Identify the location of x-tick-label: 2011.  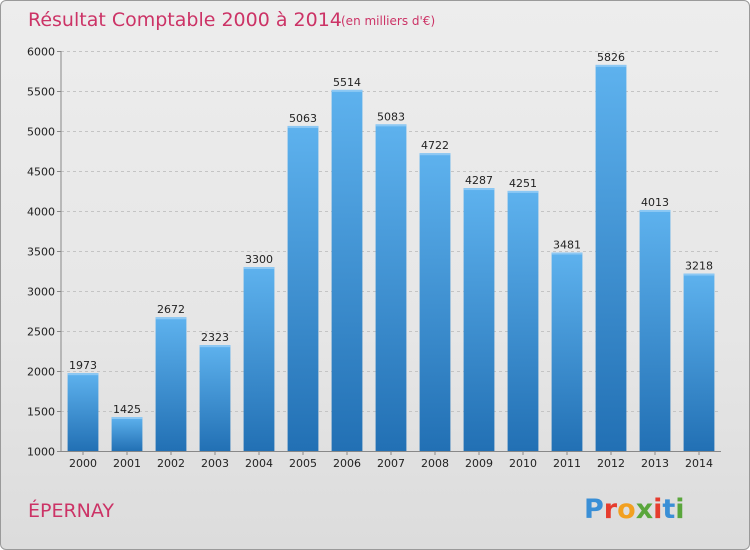
(567, 463).